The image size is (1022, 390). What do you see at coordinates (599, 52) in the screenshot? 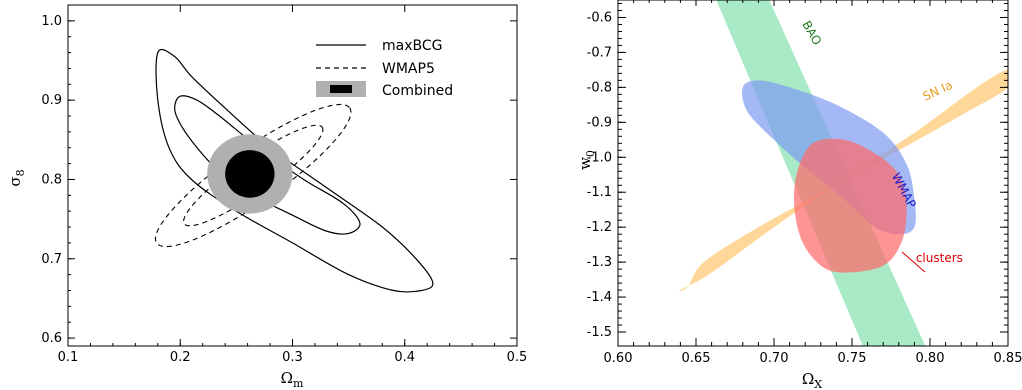
I see `right-ytick-label: -0.7` at bounding box center [599, 52].